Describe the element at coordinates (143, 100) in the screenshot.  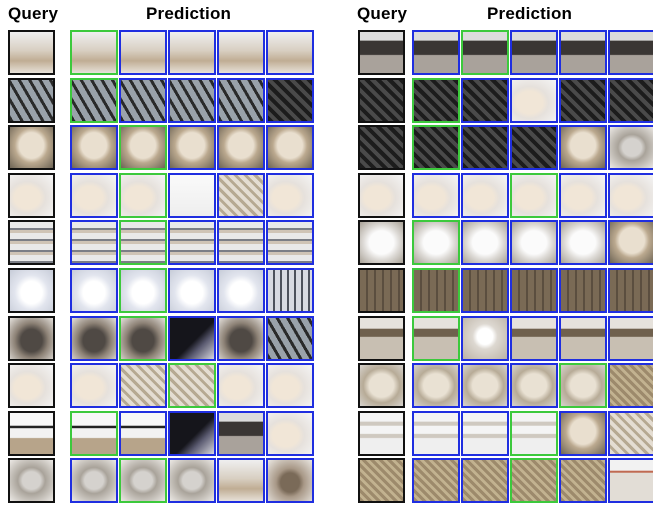
I see `bicycle-thumbnail` at that location.